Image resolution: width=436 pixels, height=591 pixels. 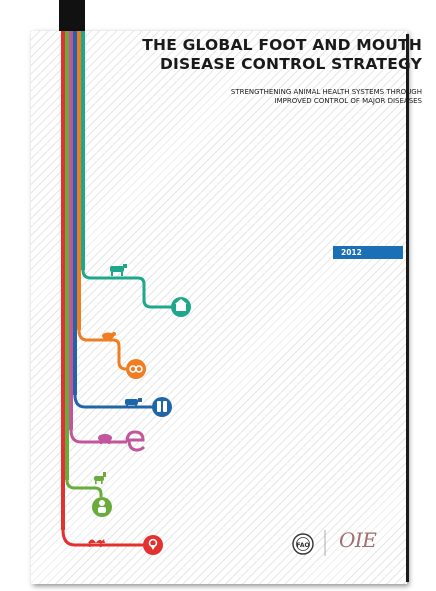 What do you see at coordinates (290, 64) in the screenshot?
I see `title-line-2: DISEASE CONTROL STRATEGY` at bounding box center [290, 64].